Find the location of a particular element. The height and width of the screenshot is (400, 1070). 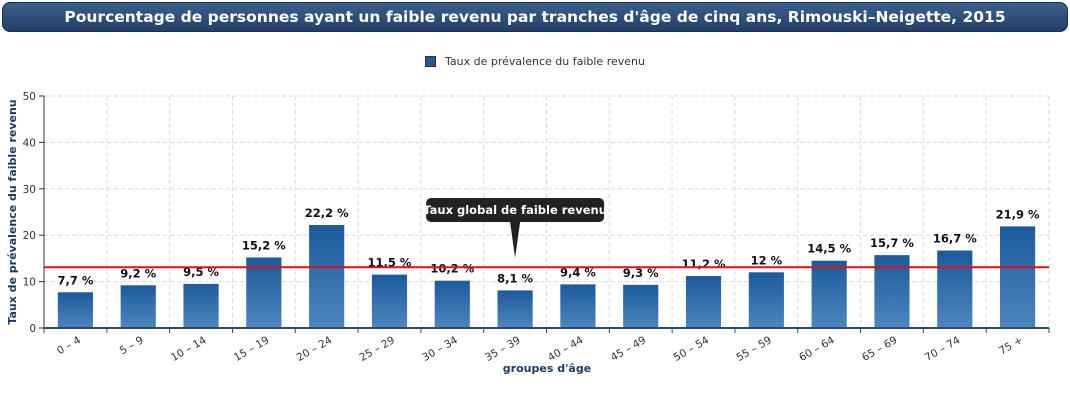

data-label: 9,3 % is located at coordinates (641, 273).